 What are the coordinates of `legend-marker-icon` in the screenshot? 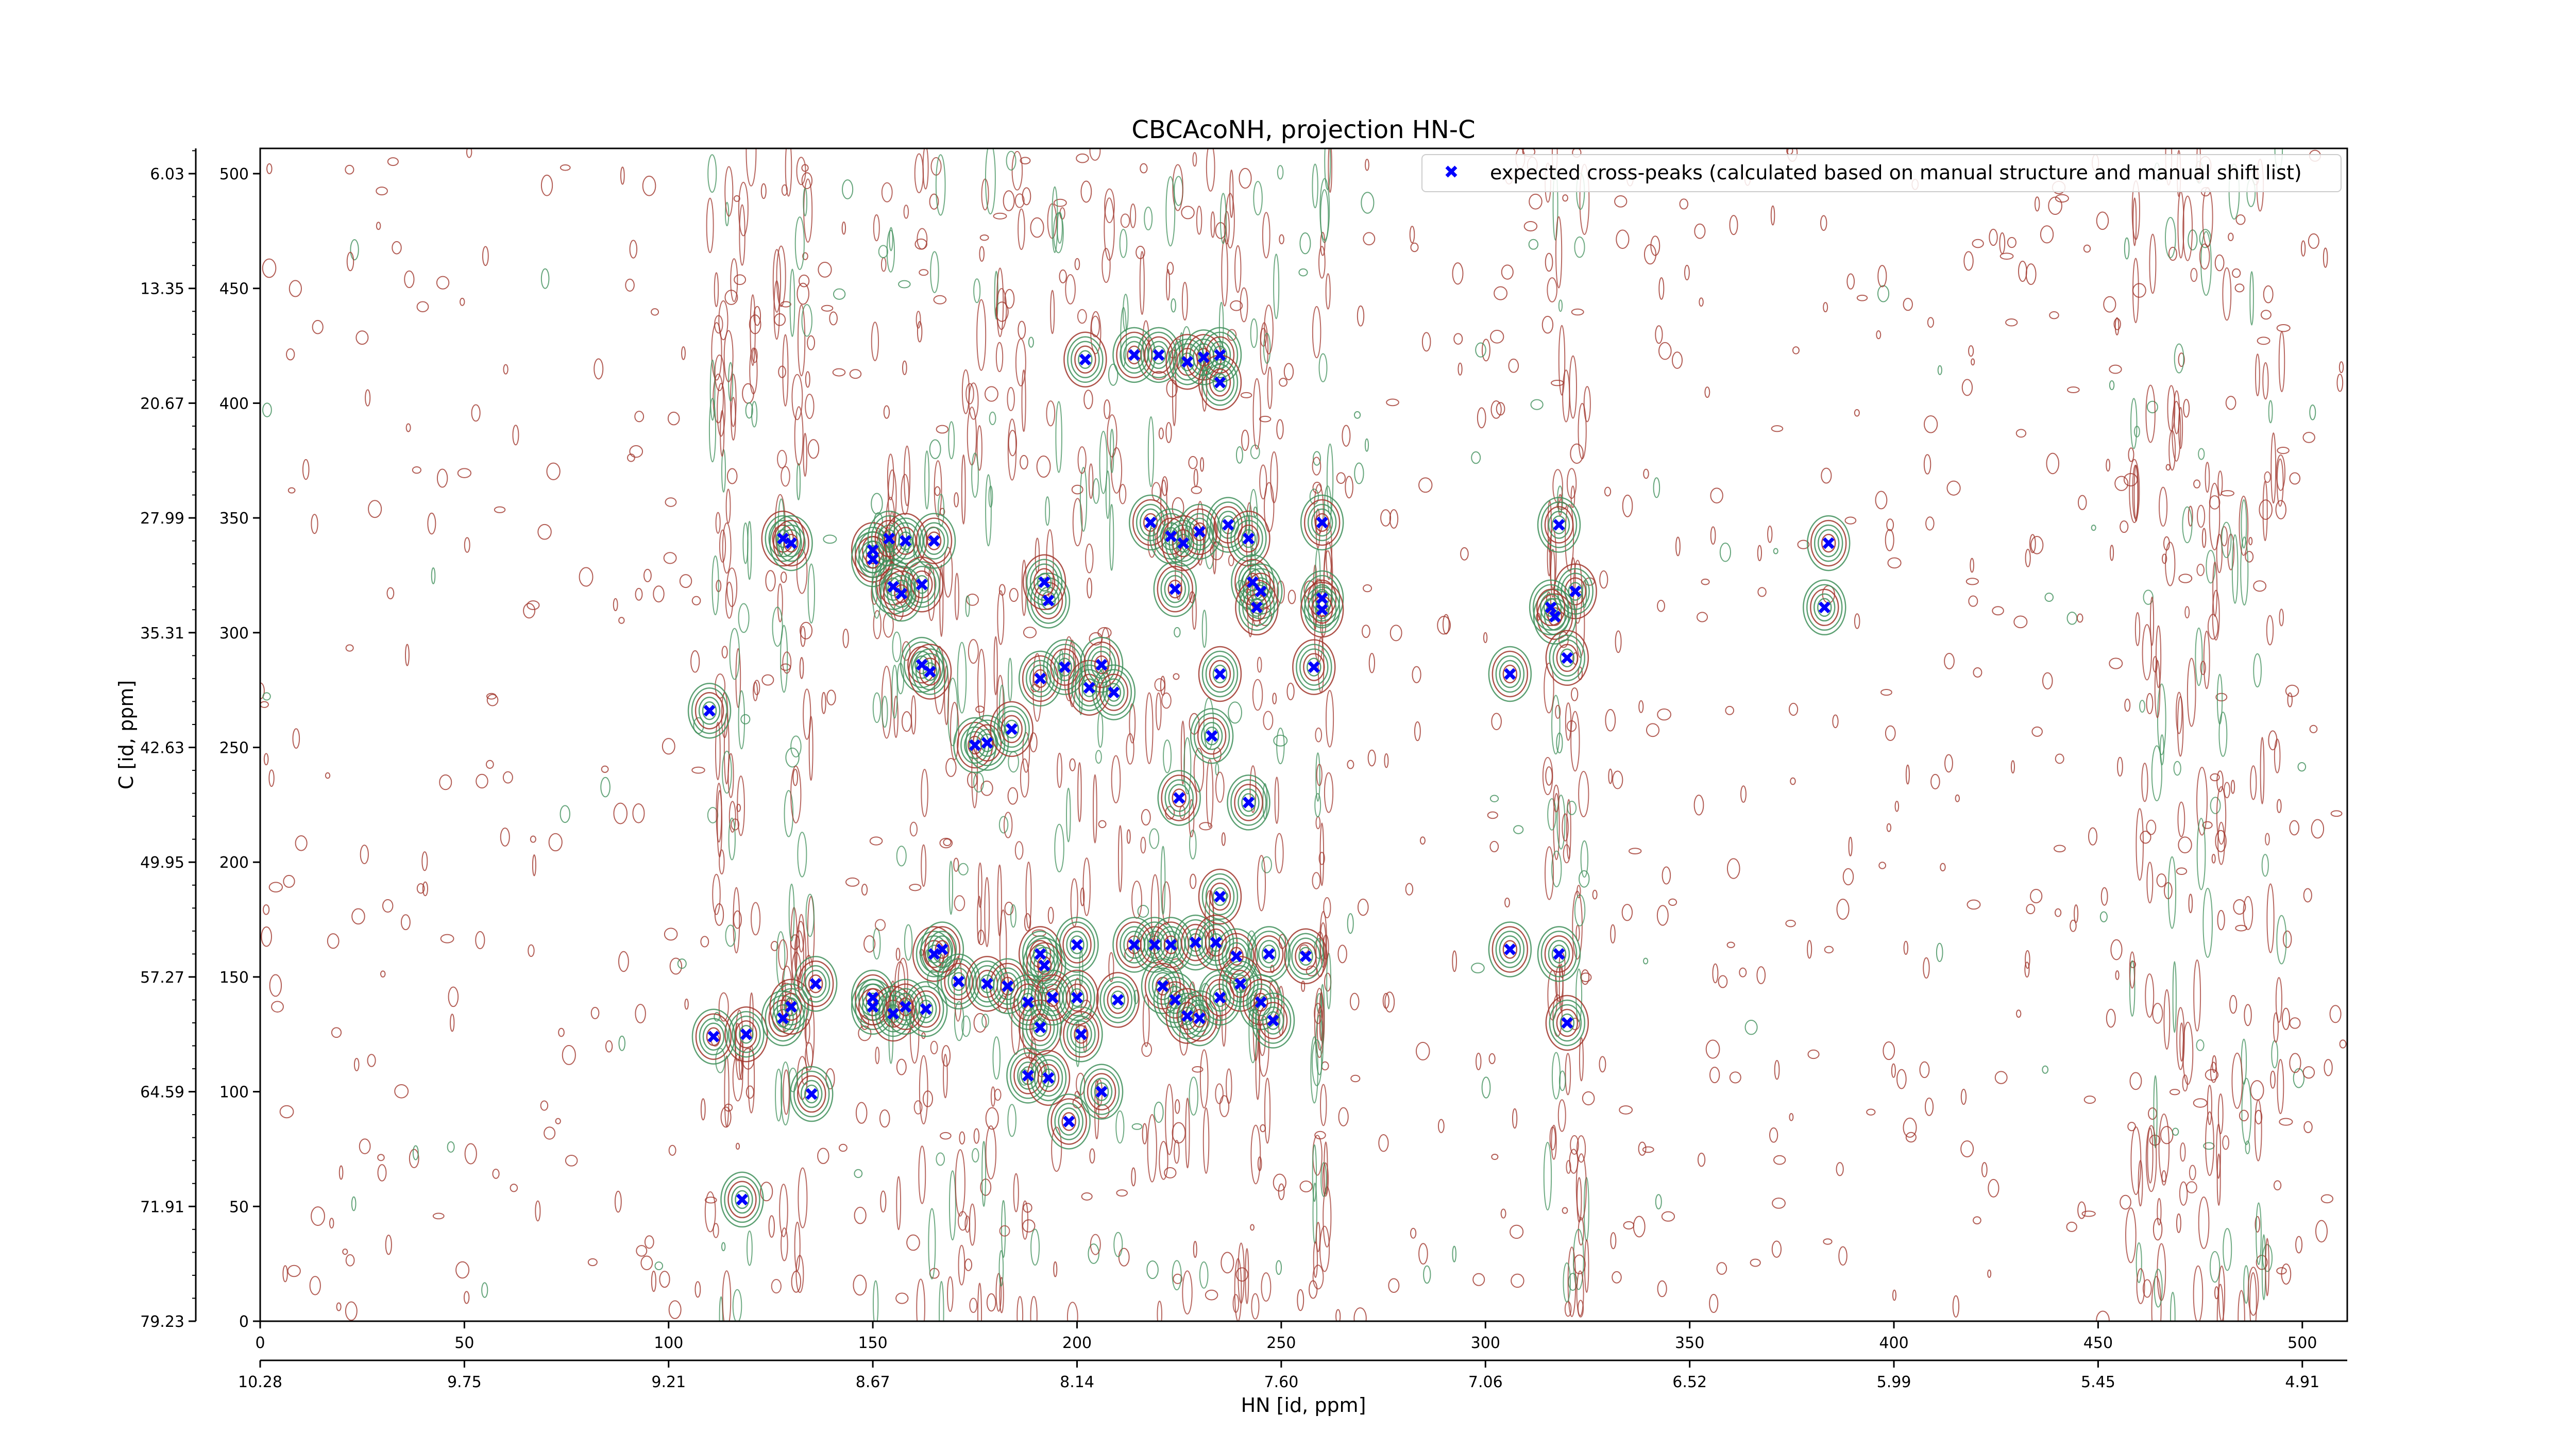 It's located at (1451, 171).